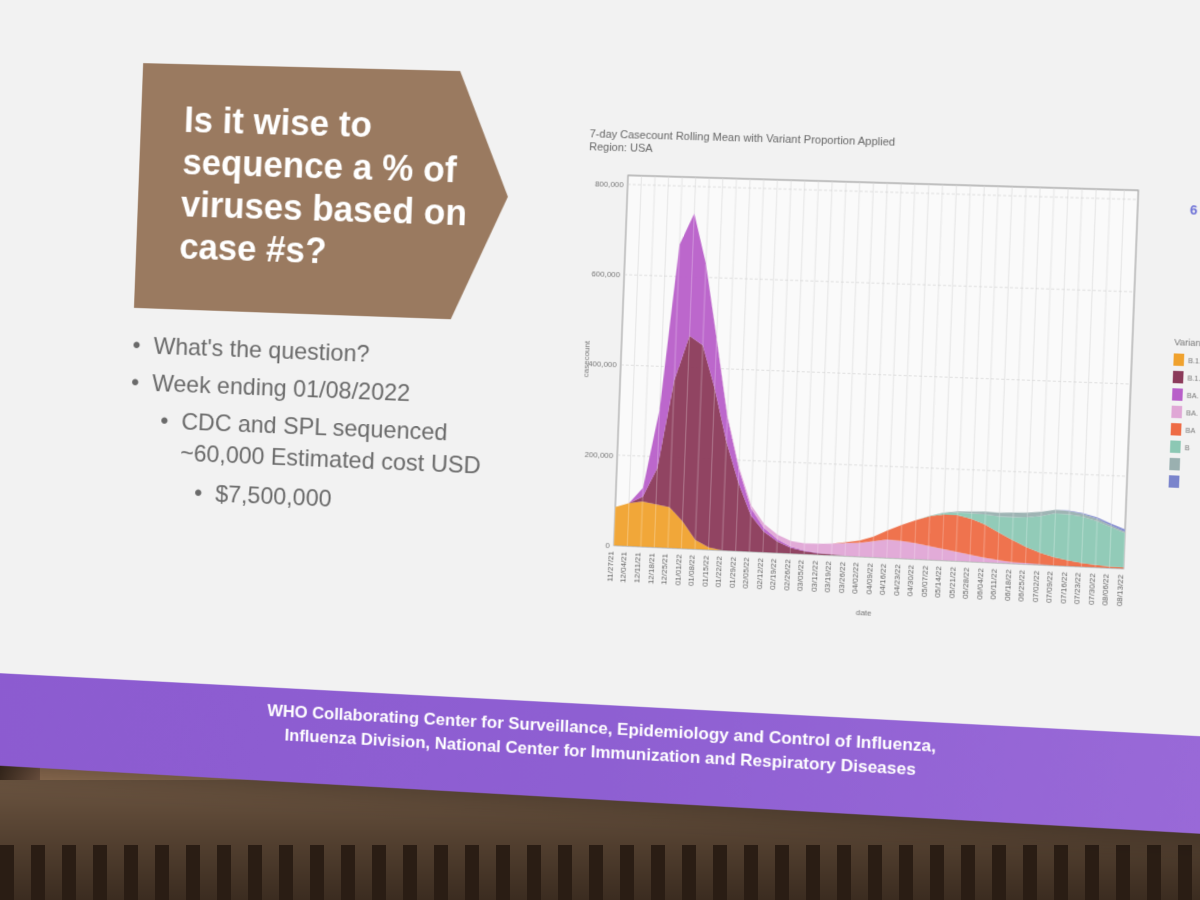 This screenshot has width=1200, height=900. I want to click on y-tick-label: 200,000, so click(599, 455).